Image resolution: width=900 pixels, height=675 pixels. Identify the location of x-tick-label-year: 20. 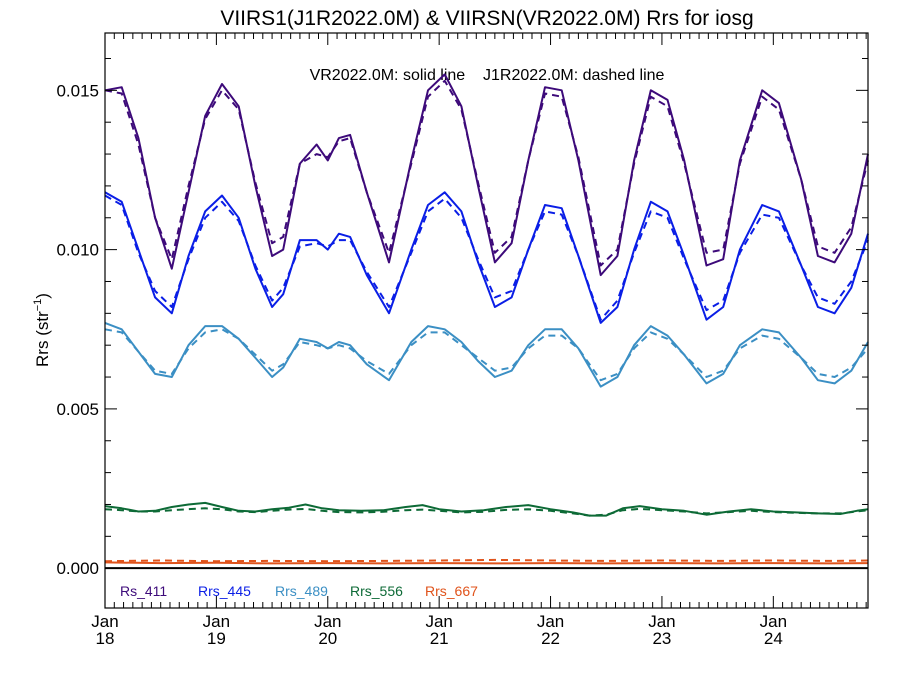
(327, 638).